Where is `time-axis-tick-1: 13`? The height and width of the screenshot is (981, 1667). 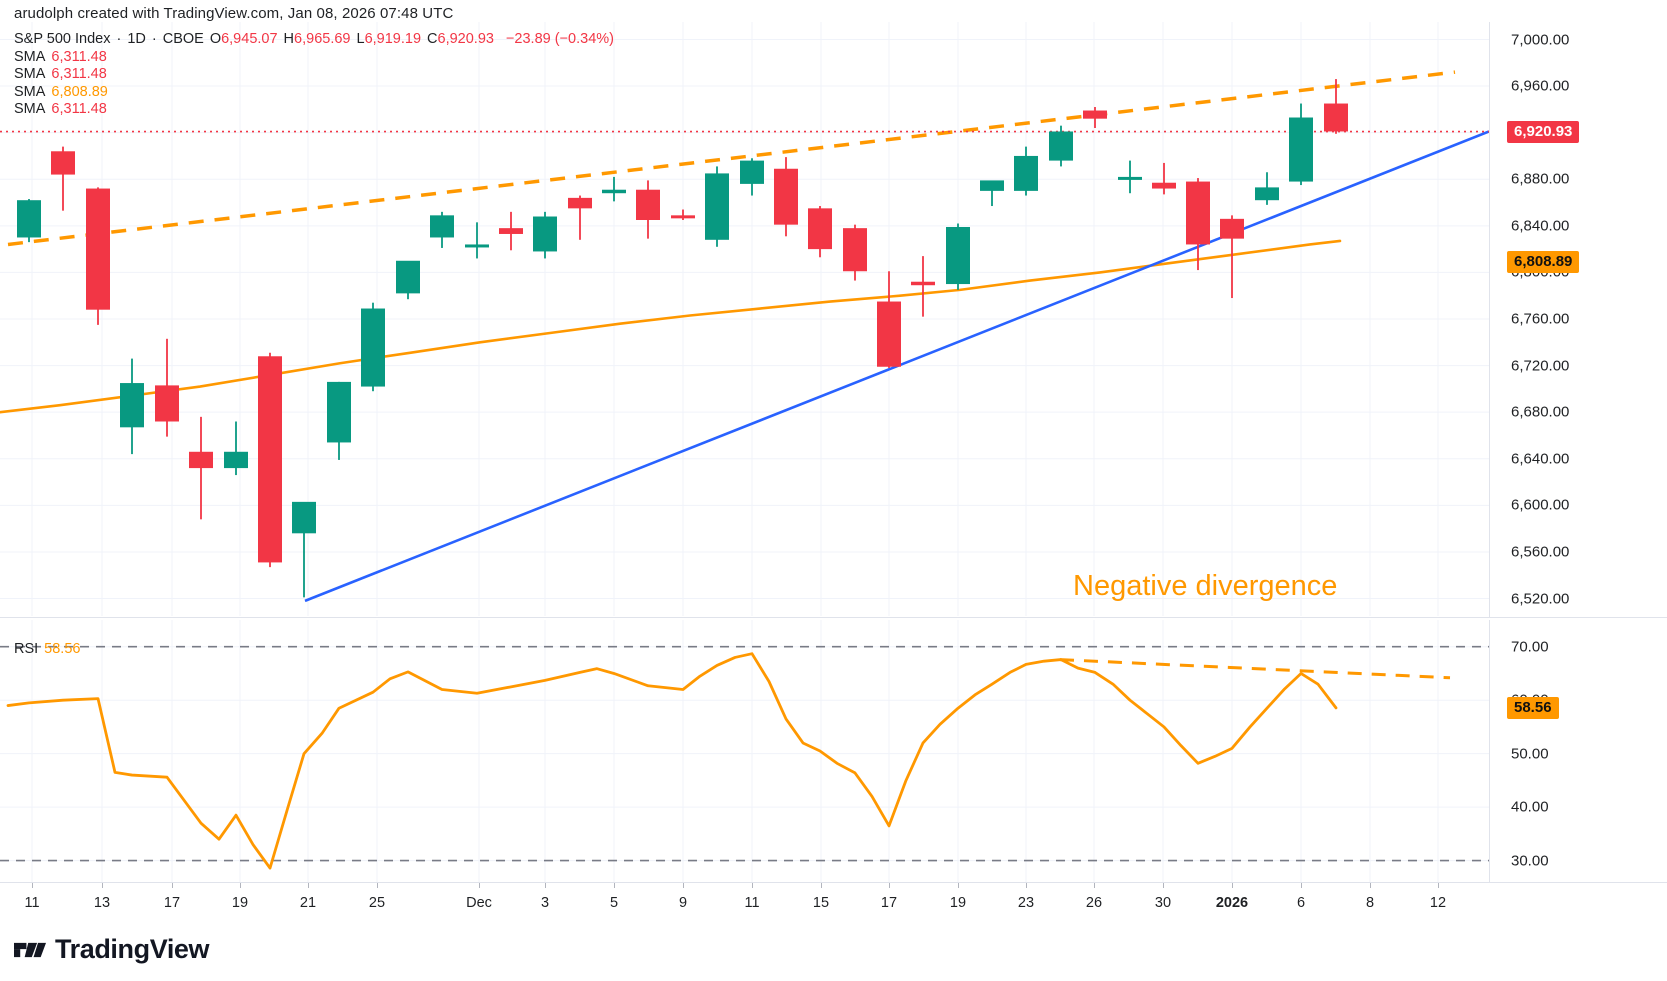 time-axis-tick-1: 13 is located at coordinates (102, 903).